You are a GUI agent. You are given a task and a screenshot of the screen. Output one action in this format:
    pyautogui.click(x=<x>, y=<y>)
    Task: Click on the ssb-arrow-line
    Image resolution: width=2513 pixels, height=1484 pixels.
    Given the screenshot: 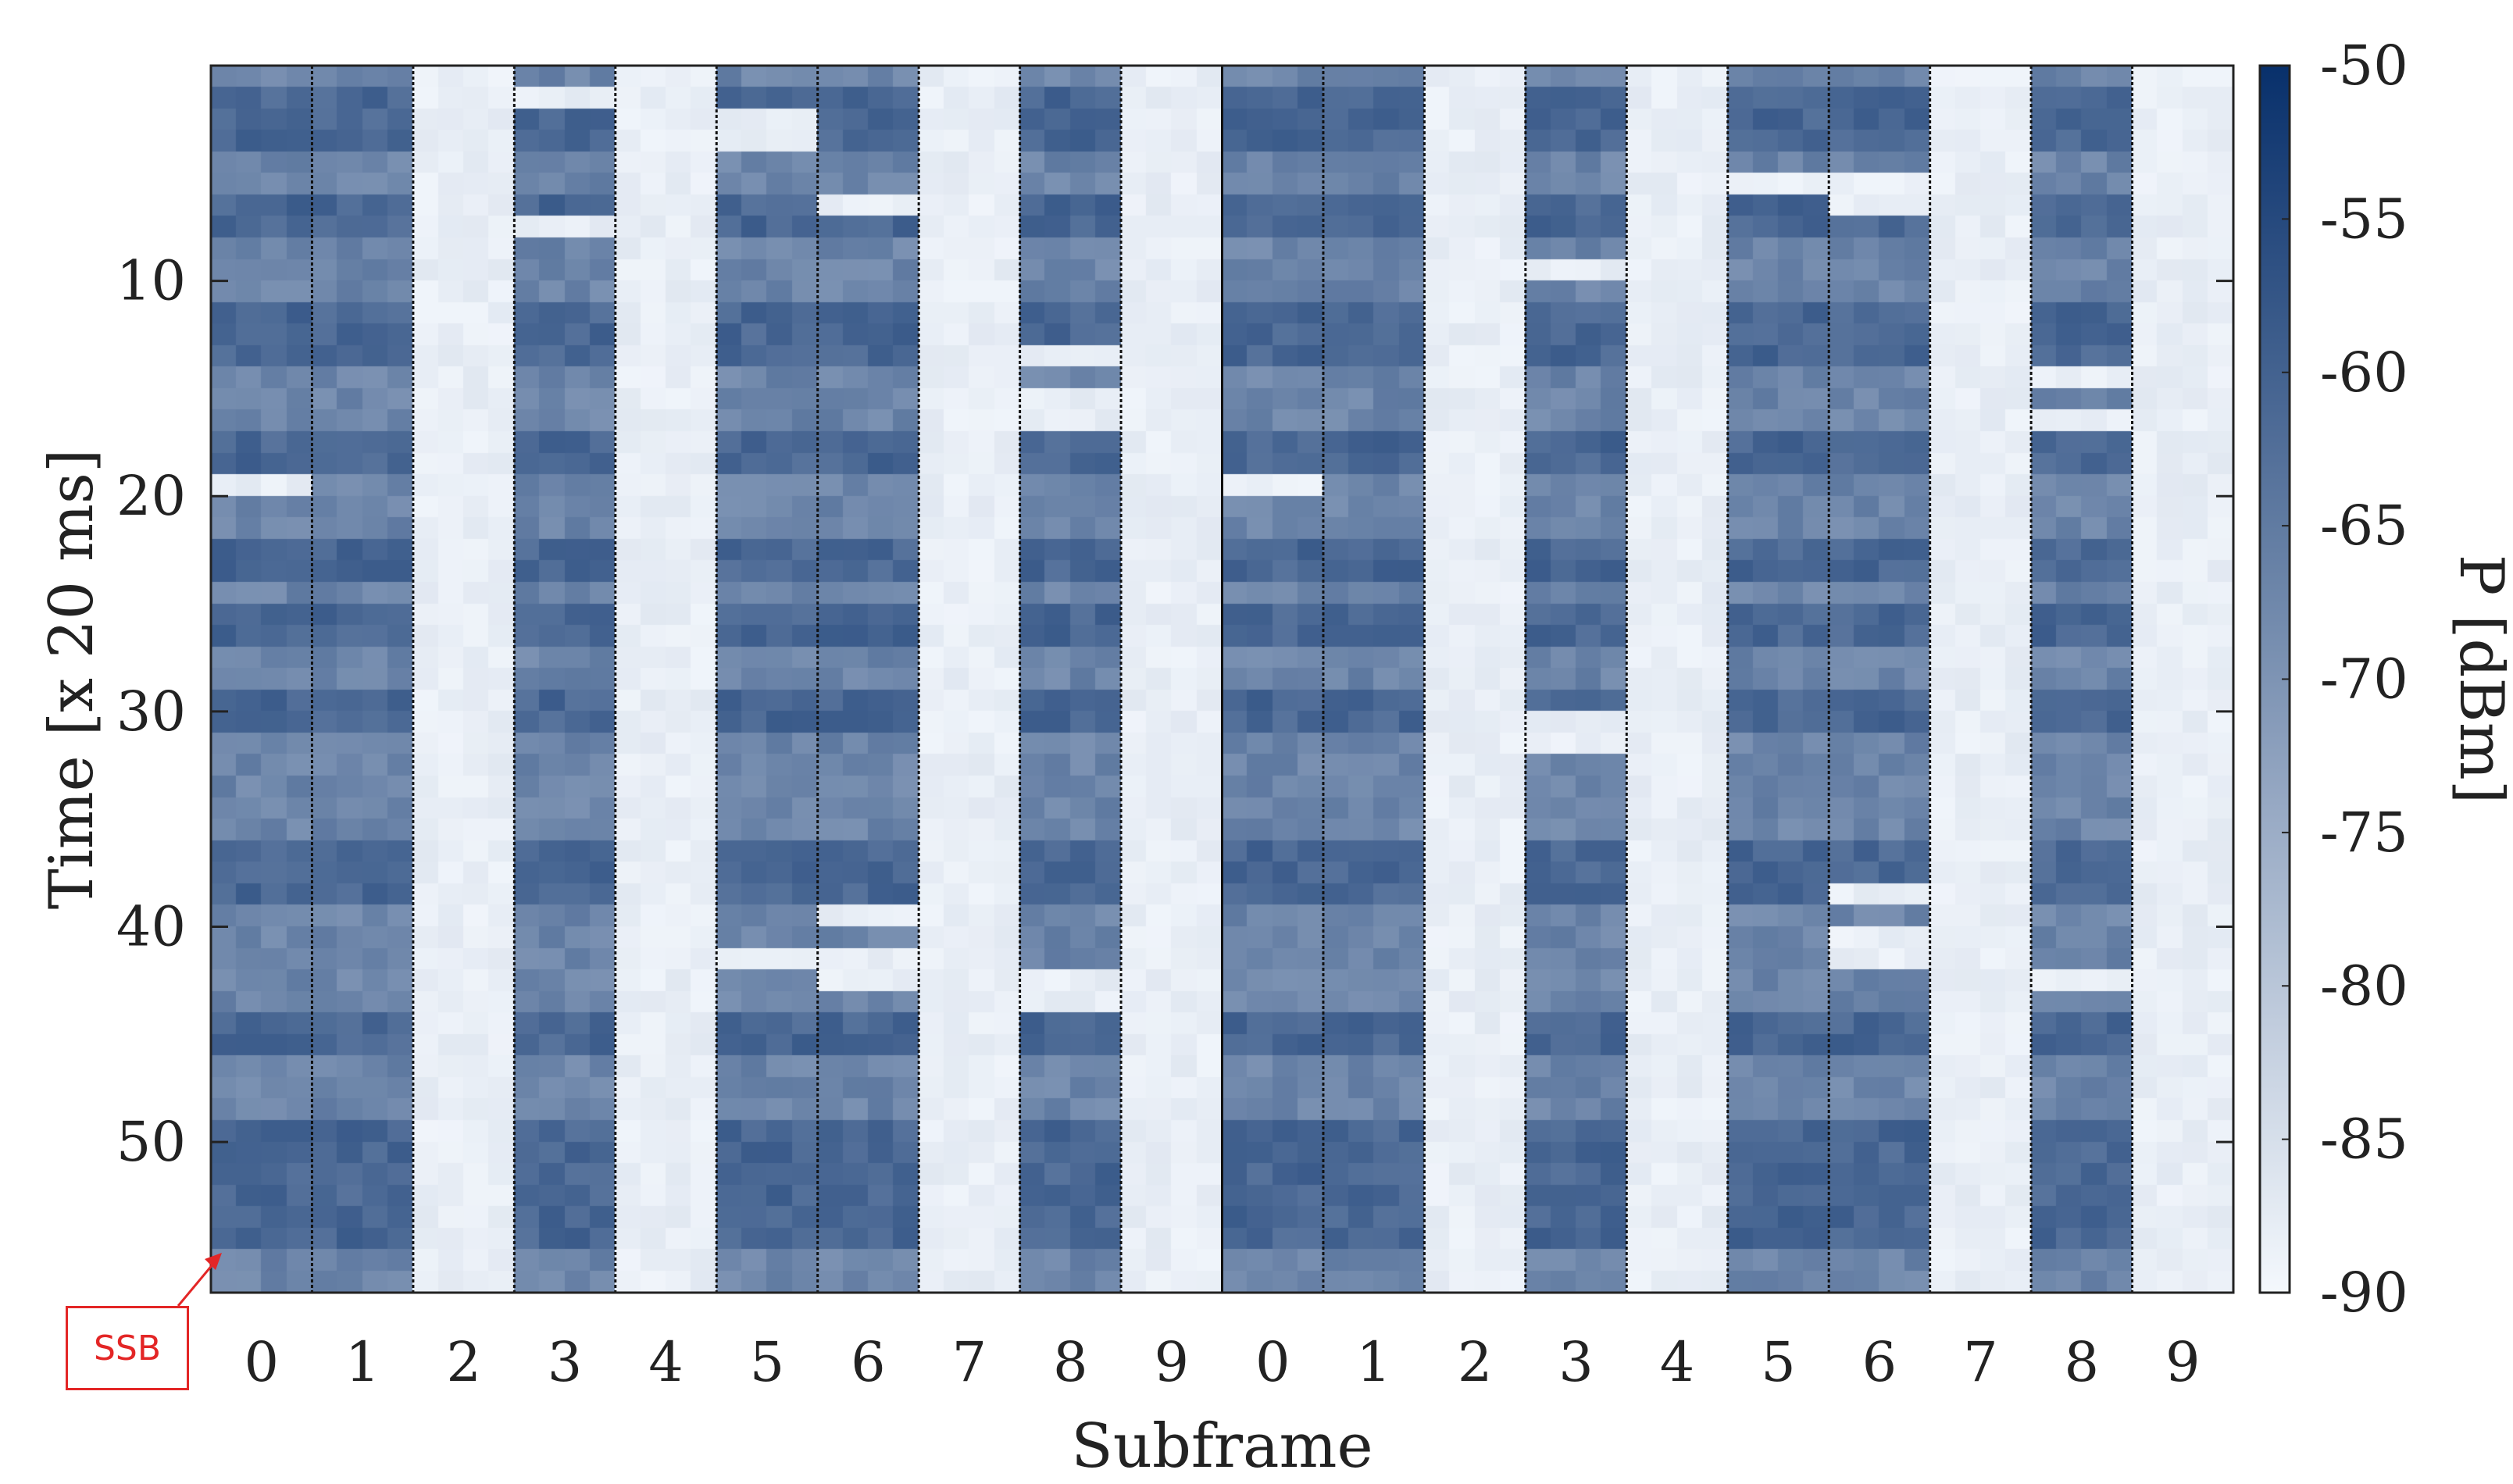 What is the action you would take?
    pyautogui.click(x=198, y=1282)
    